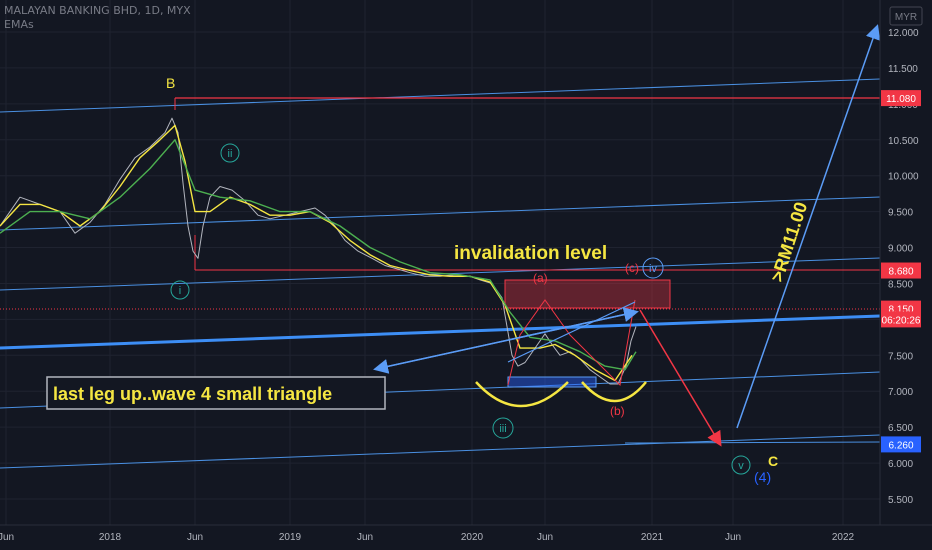  What do you see at coordinates (900, 310) in the screenshot?
I see `price-label: 8.150` at bounding box center [900, 310].